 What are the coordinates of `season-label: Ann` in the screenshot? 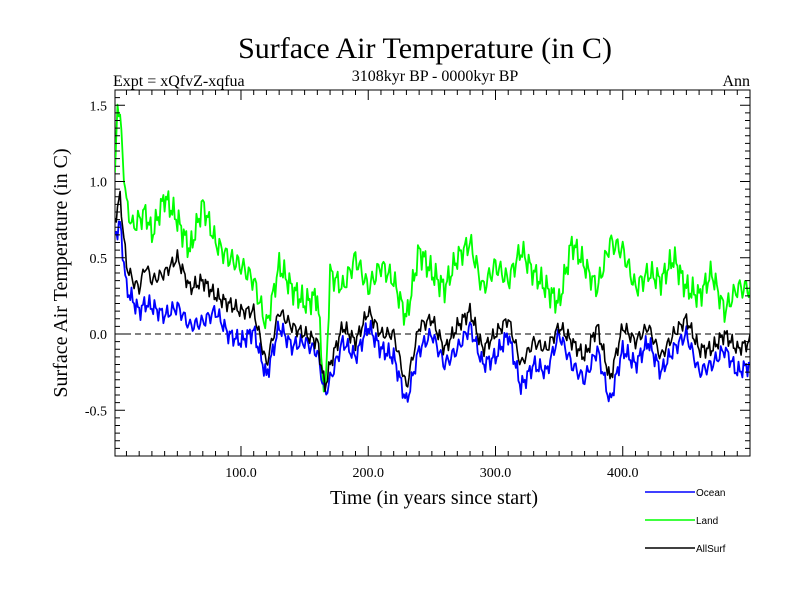 It's located at (736, 81).